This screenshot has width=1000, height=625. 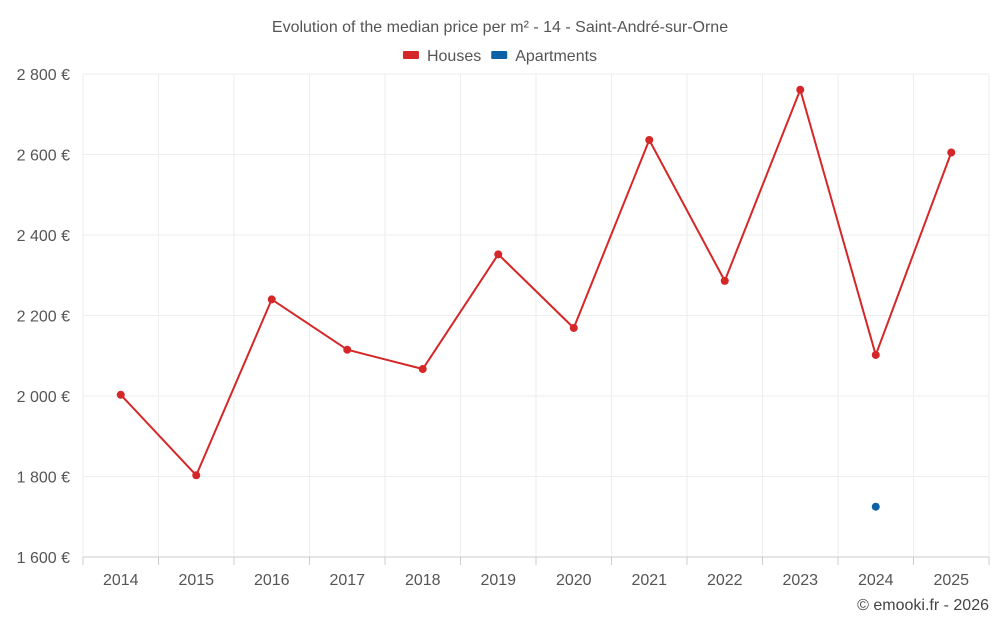 I want to click on legend-label: Houses, so click(x=454, y=56).